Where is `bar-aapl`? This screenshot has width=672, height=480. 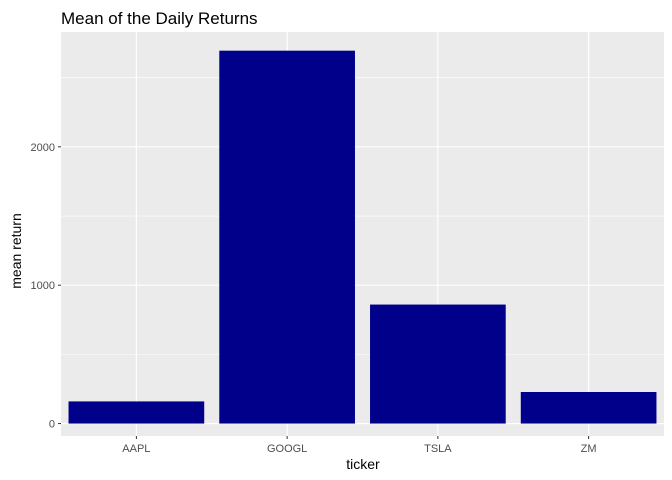 bar-aapl is located at coordinates (136, 412).